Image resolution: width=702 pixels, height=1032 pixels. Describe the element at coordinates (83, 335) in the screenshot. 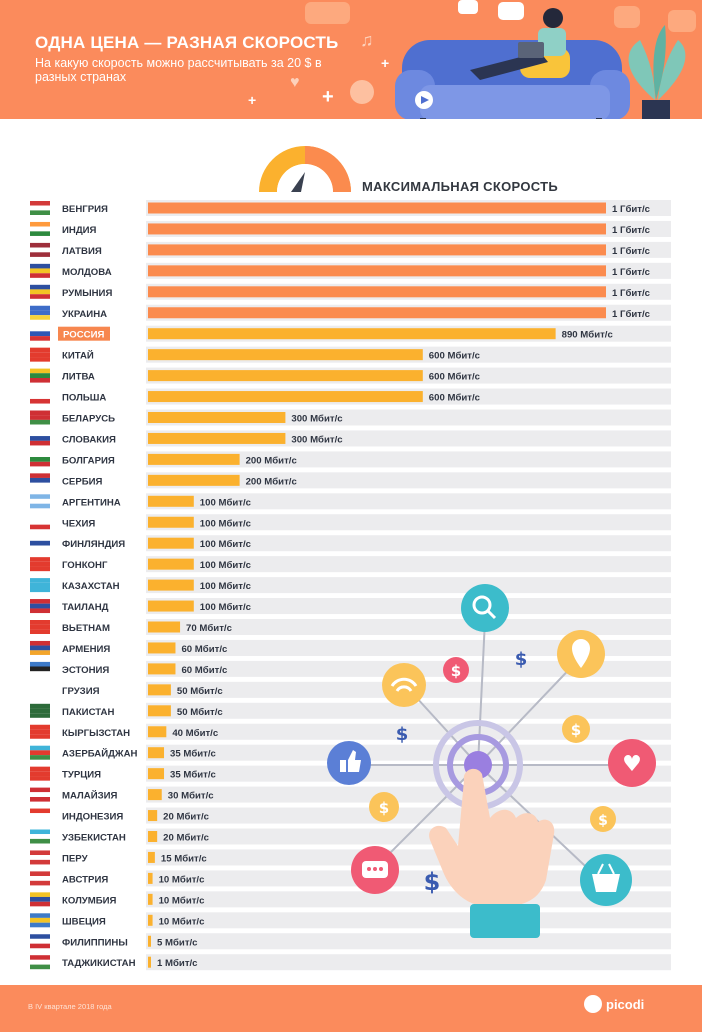

I see `category-label: РОССИЯ` at that location.